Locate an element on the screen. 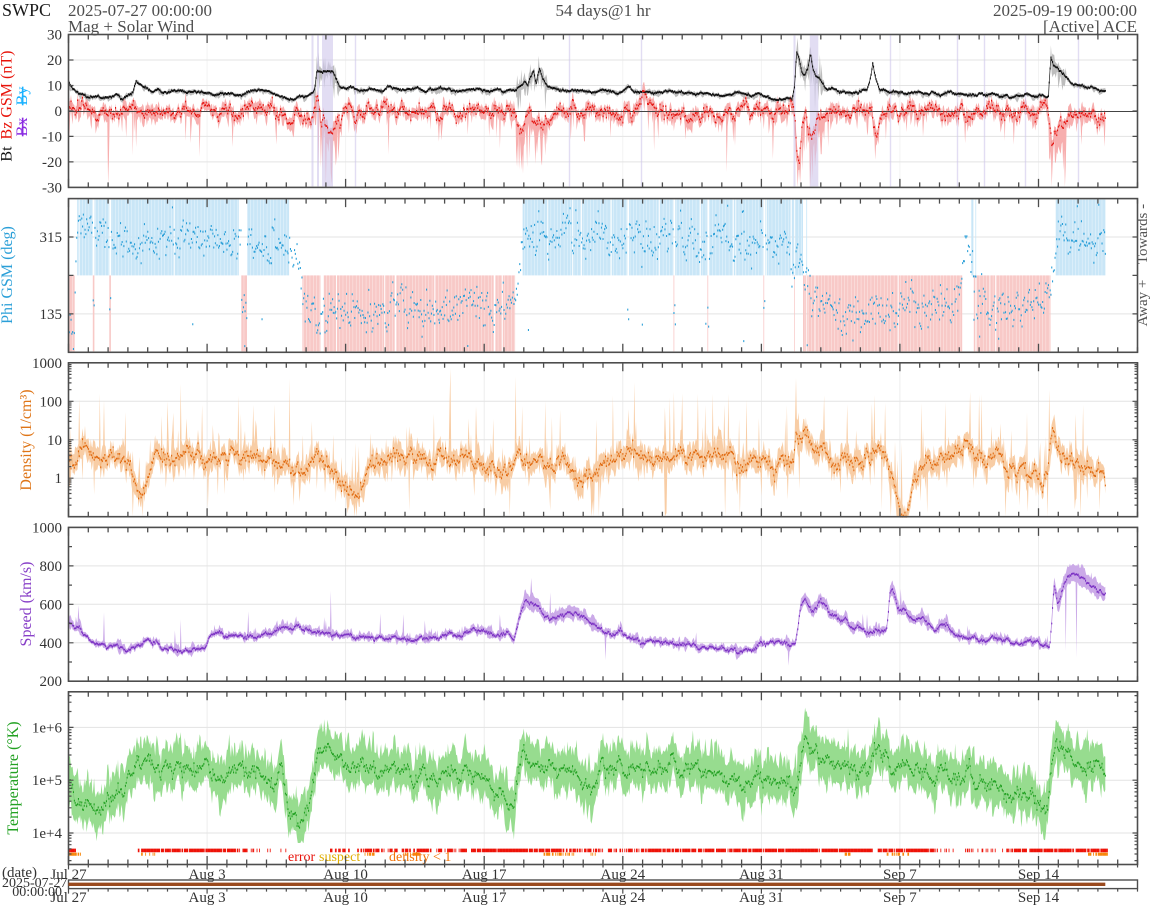 This screenshot has height=905, width=1158. svg-text: 2025-07-27 00:00:00 is located at coordinates (140, 10).